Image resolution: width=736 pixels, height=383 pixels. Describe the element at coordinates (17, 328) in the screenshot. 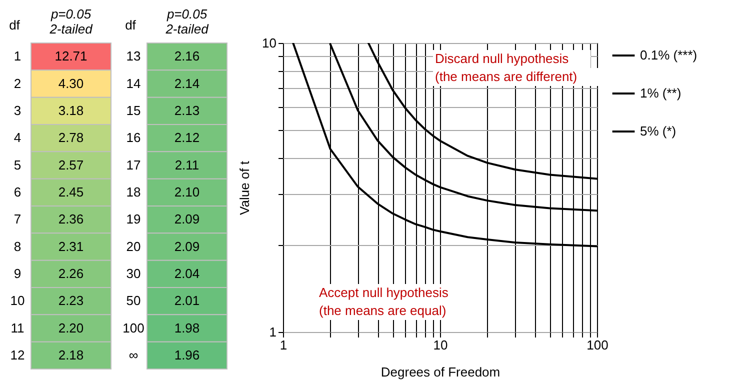

I see `y-tick-label: 11` at that location.